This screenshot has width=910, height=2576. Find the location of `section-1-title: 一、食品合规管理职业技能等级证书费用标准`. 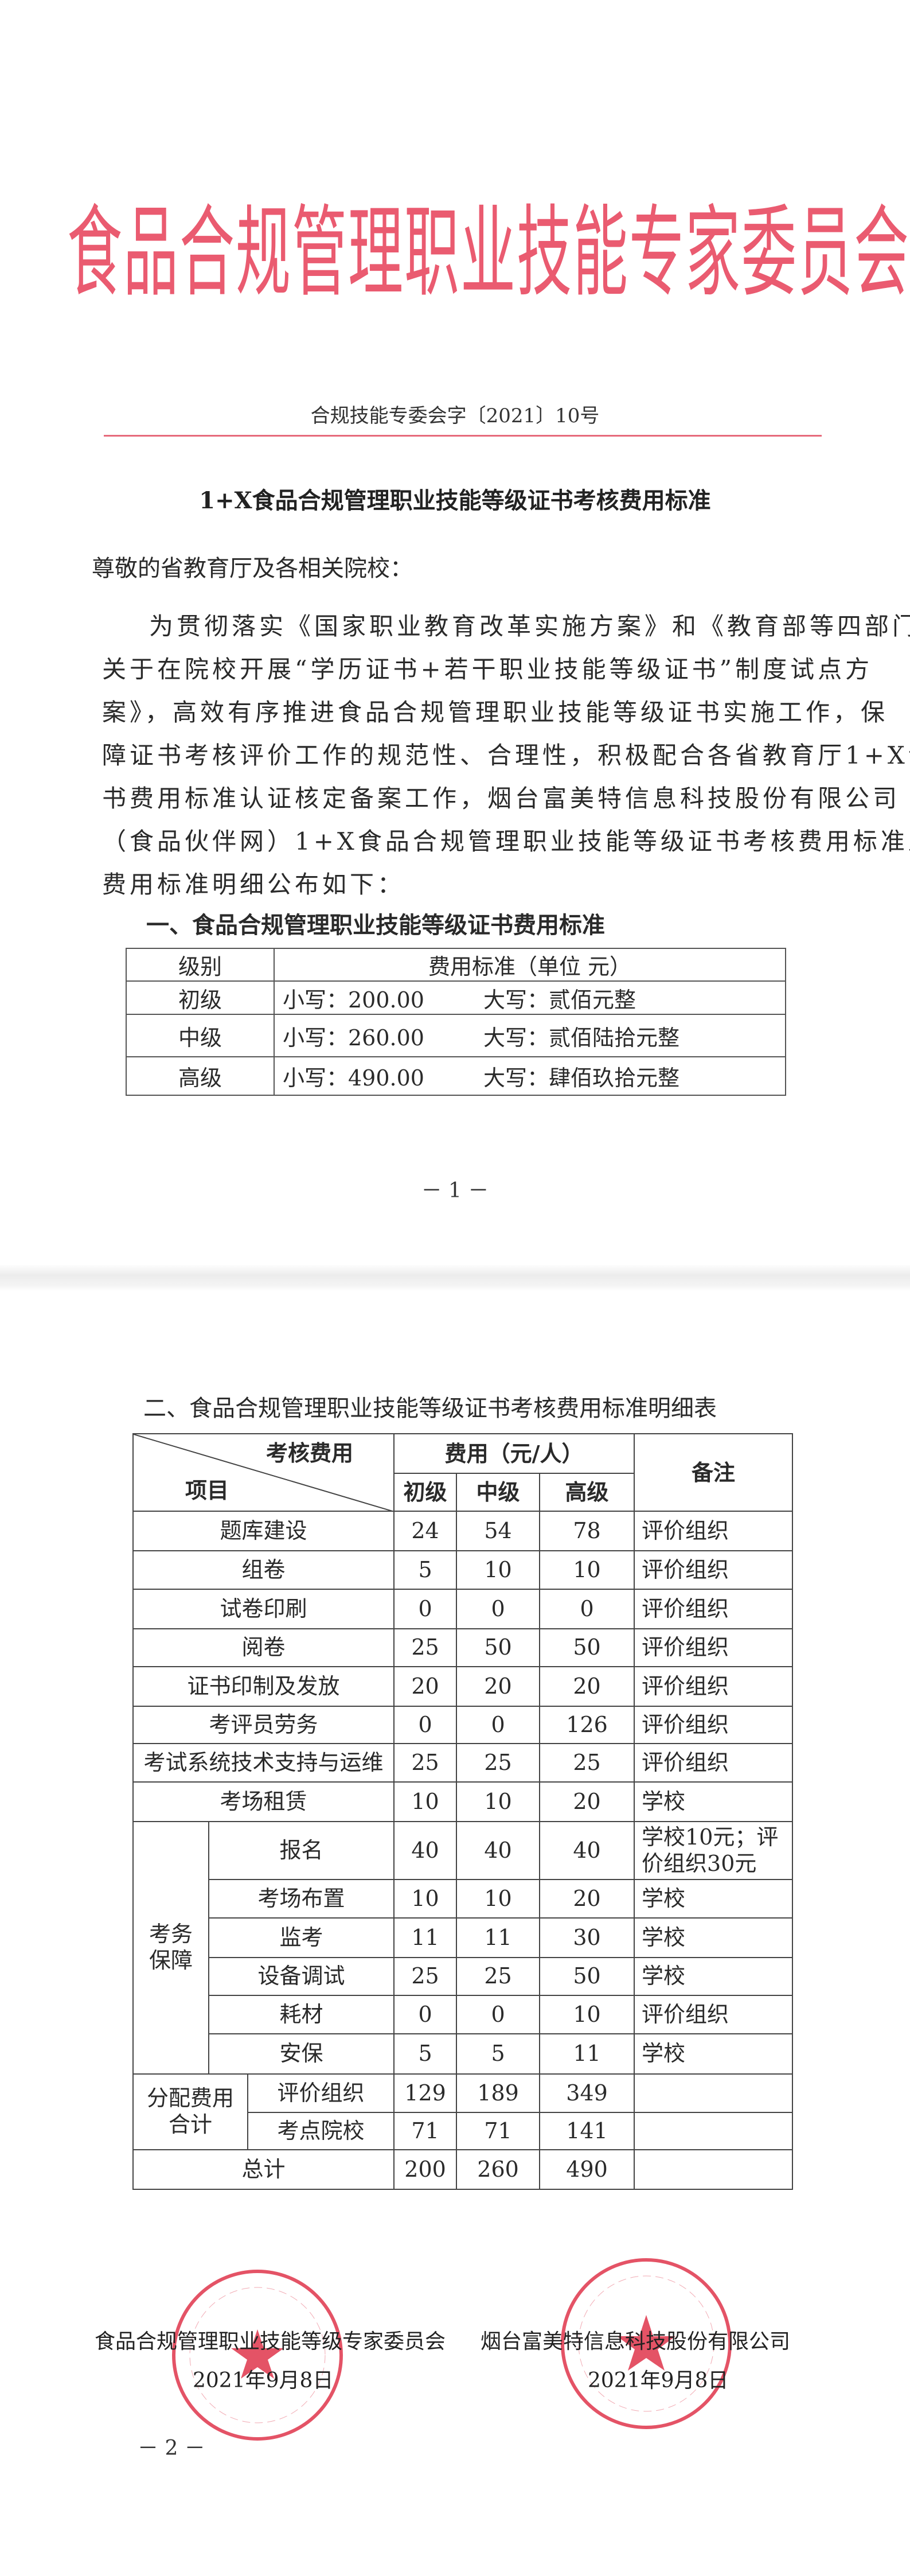

section-1-title: 一、食品合规管理职业技能等级证书费用标准 is located at coordinates (376, 925).